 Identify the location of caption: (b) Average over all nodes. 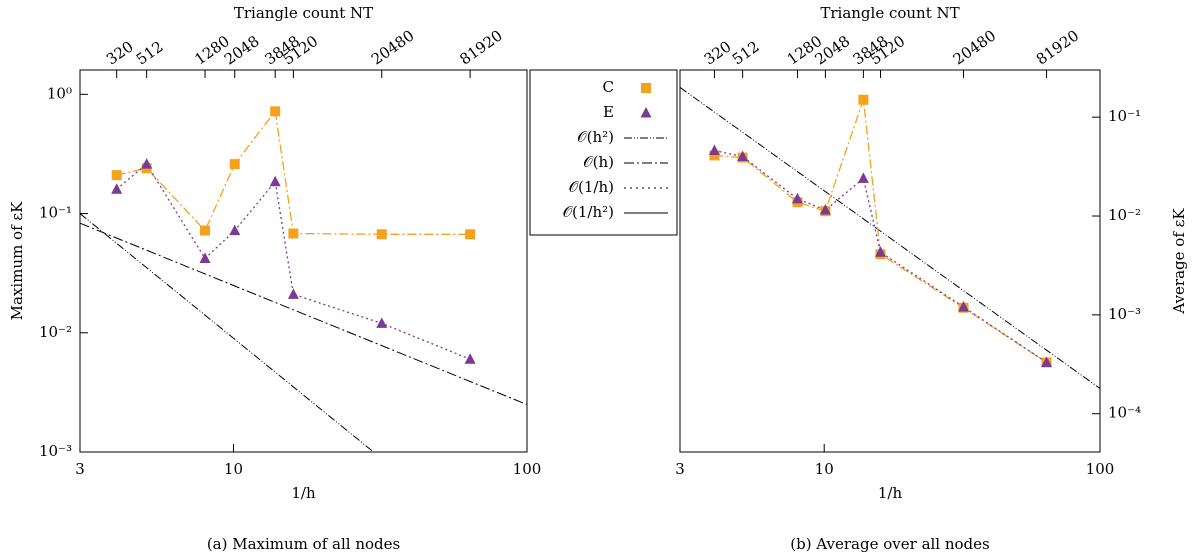
(890, 544).